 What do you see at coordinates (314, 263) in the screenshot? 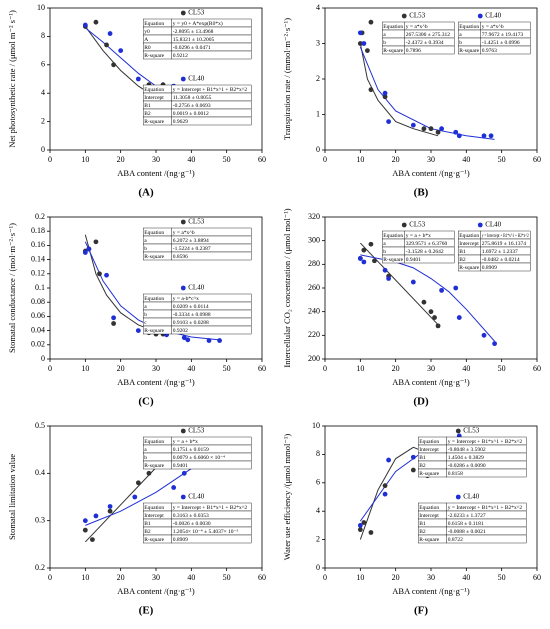
I see `y-tick-label: 280` at bounding box center [314, 263].